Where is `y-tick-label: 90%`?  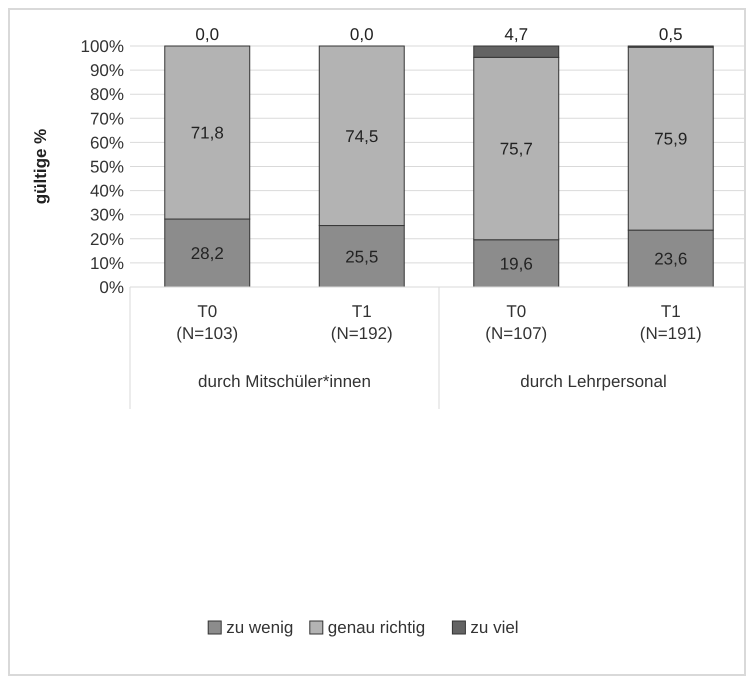
y-tick-label: 90% is located at coordinates (107, 70).